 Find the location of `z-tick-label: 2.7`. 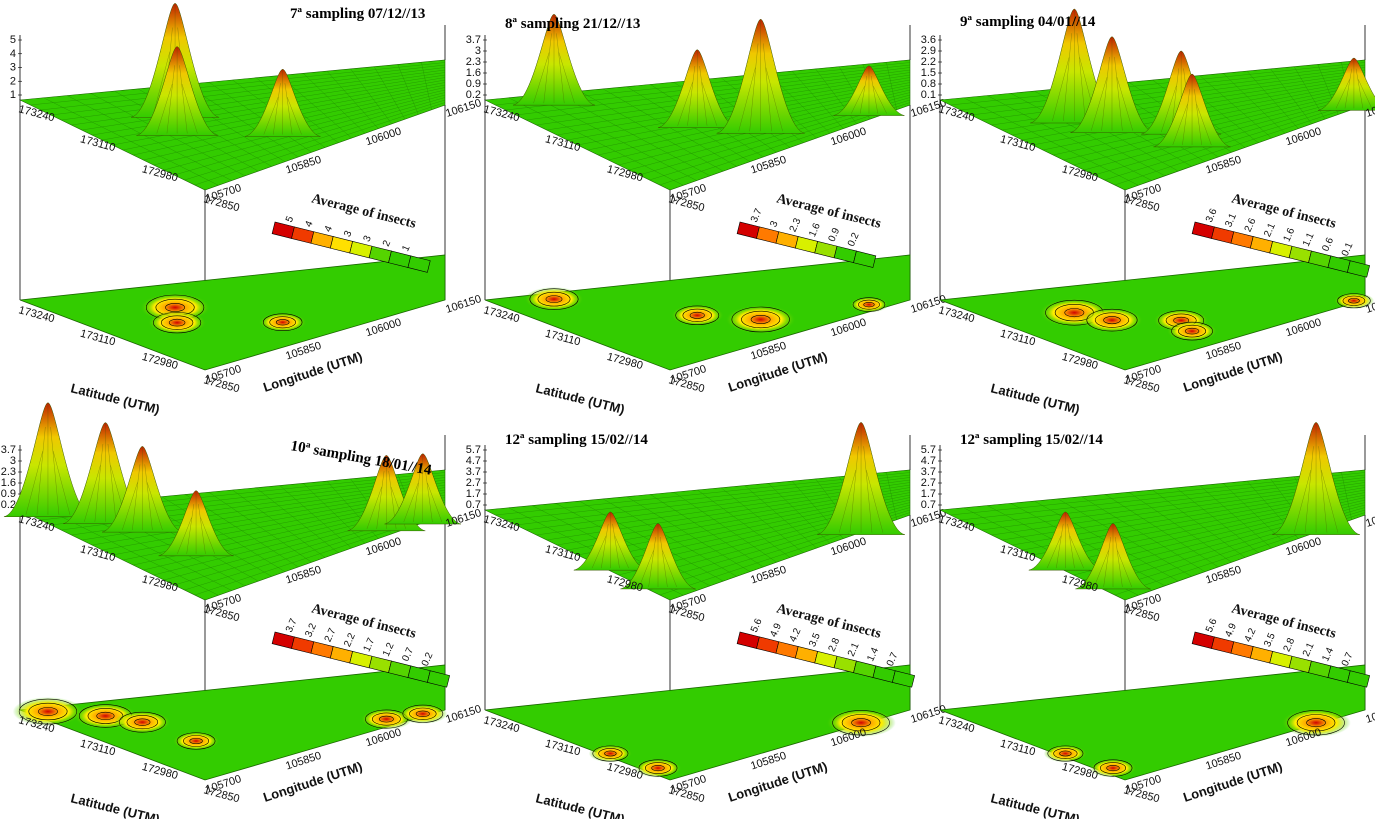

z-tick-label: 2.7 is located at coordinates (928, 483).